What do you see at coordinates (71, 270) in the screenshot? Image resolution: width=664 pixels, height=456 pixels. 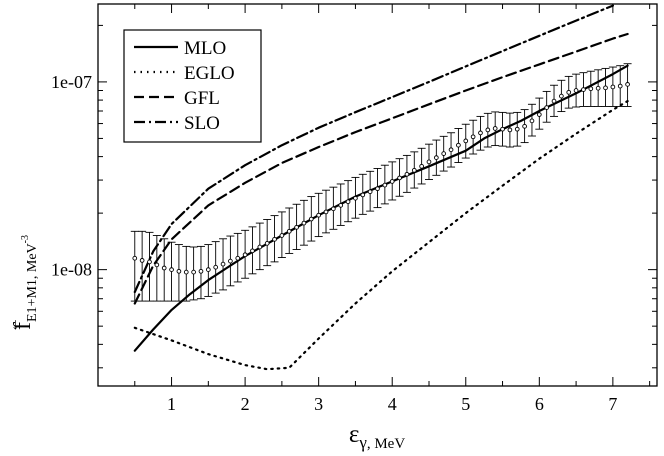 I see `y-tick-label: 1e-08` at bounding box center [71, 270].